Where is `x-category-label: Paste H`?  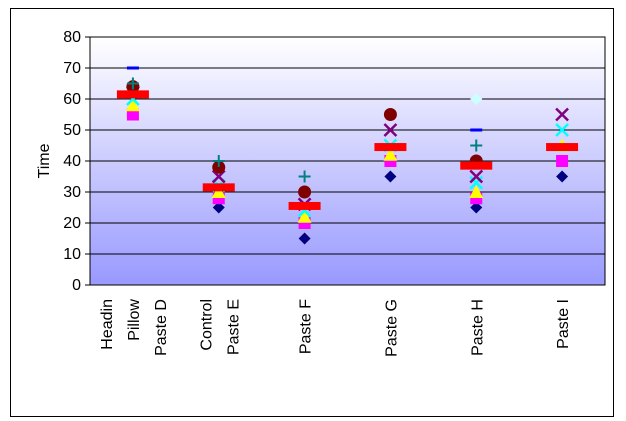 x-category-label: Paste H is located at coordinates (477, 327).